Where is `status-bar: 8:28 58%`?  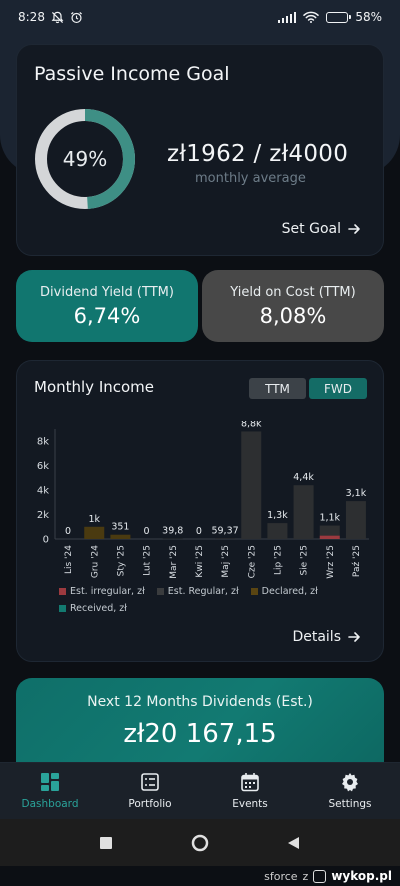
status-bar: 8:28 58% is located at coordinates (200, 17).